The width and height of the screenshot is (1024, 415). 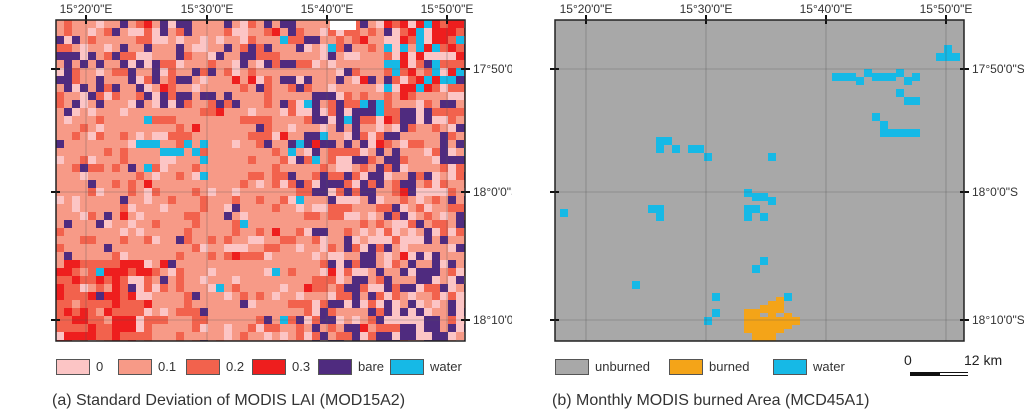 What do you see at coordinates (908, 360) in the screenshot?
I see `scale-zero-label: 0` at bounding box center [908, 360].